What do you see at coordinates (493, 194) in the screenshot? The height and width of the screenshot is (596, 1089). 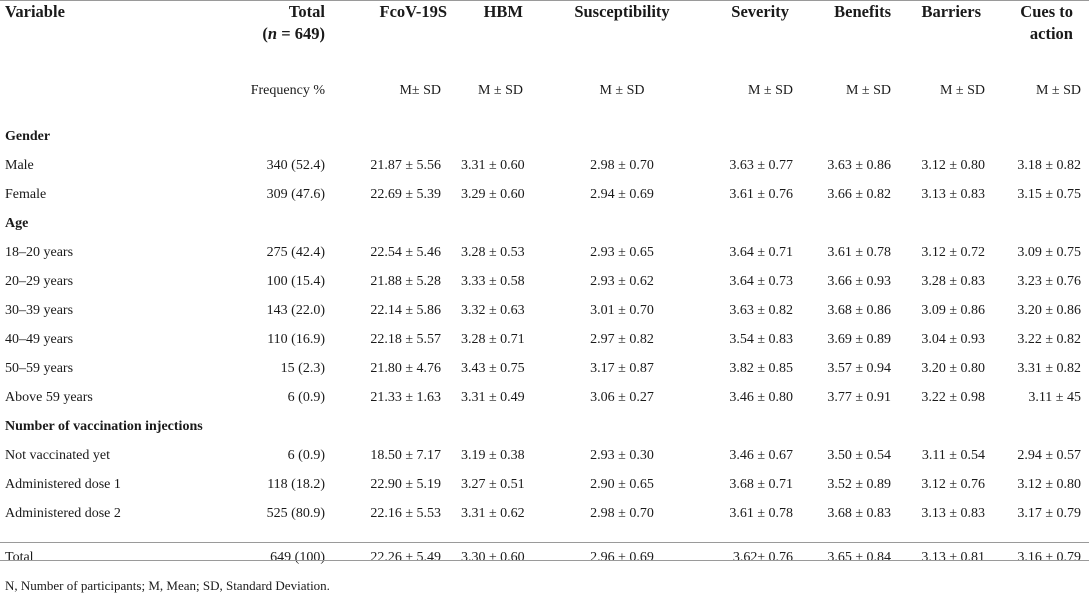 I see `cell-hbm: 3.29 ± 0.60` at bounding box center [493, 194].